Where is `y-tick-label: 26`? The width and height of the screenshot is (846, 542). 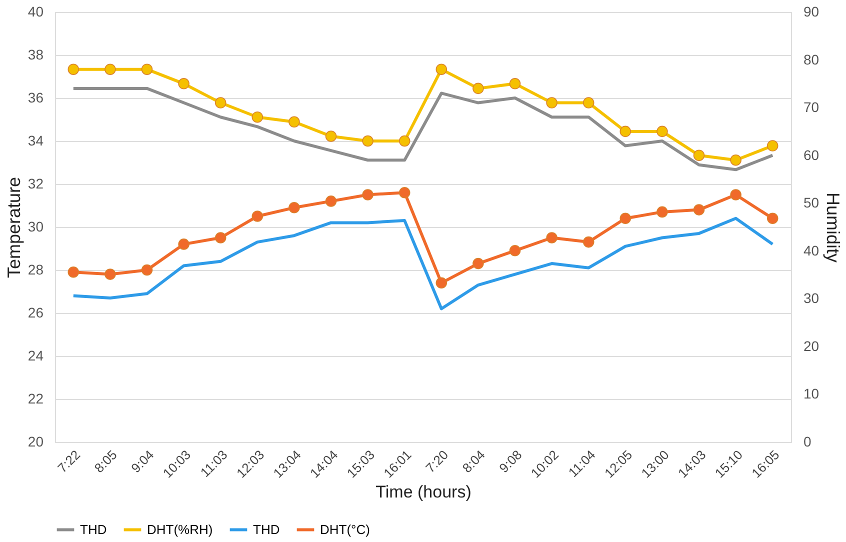
y-tick-label: 26 is located at coordinates (36, 312).